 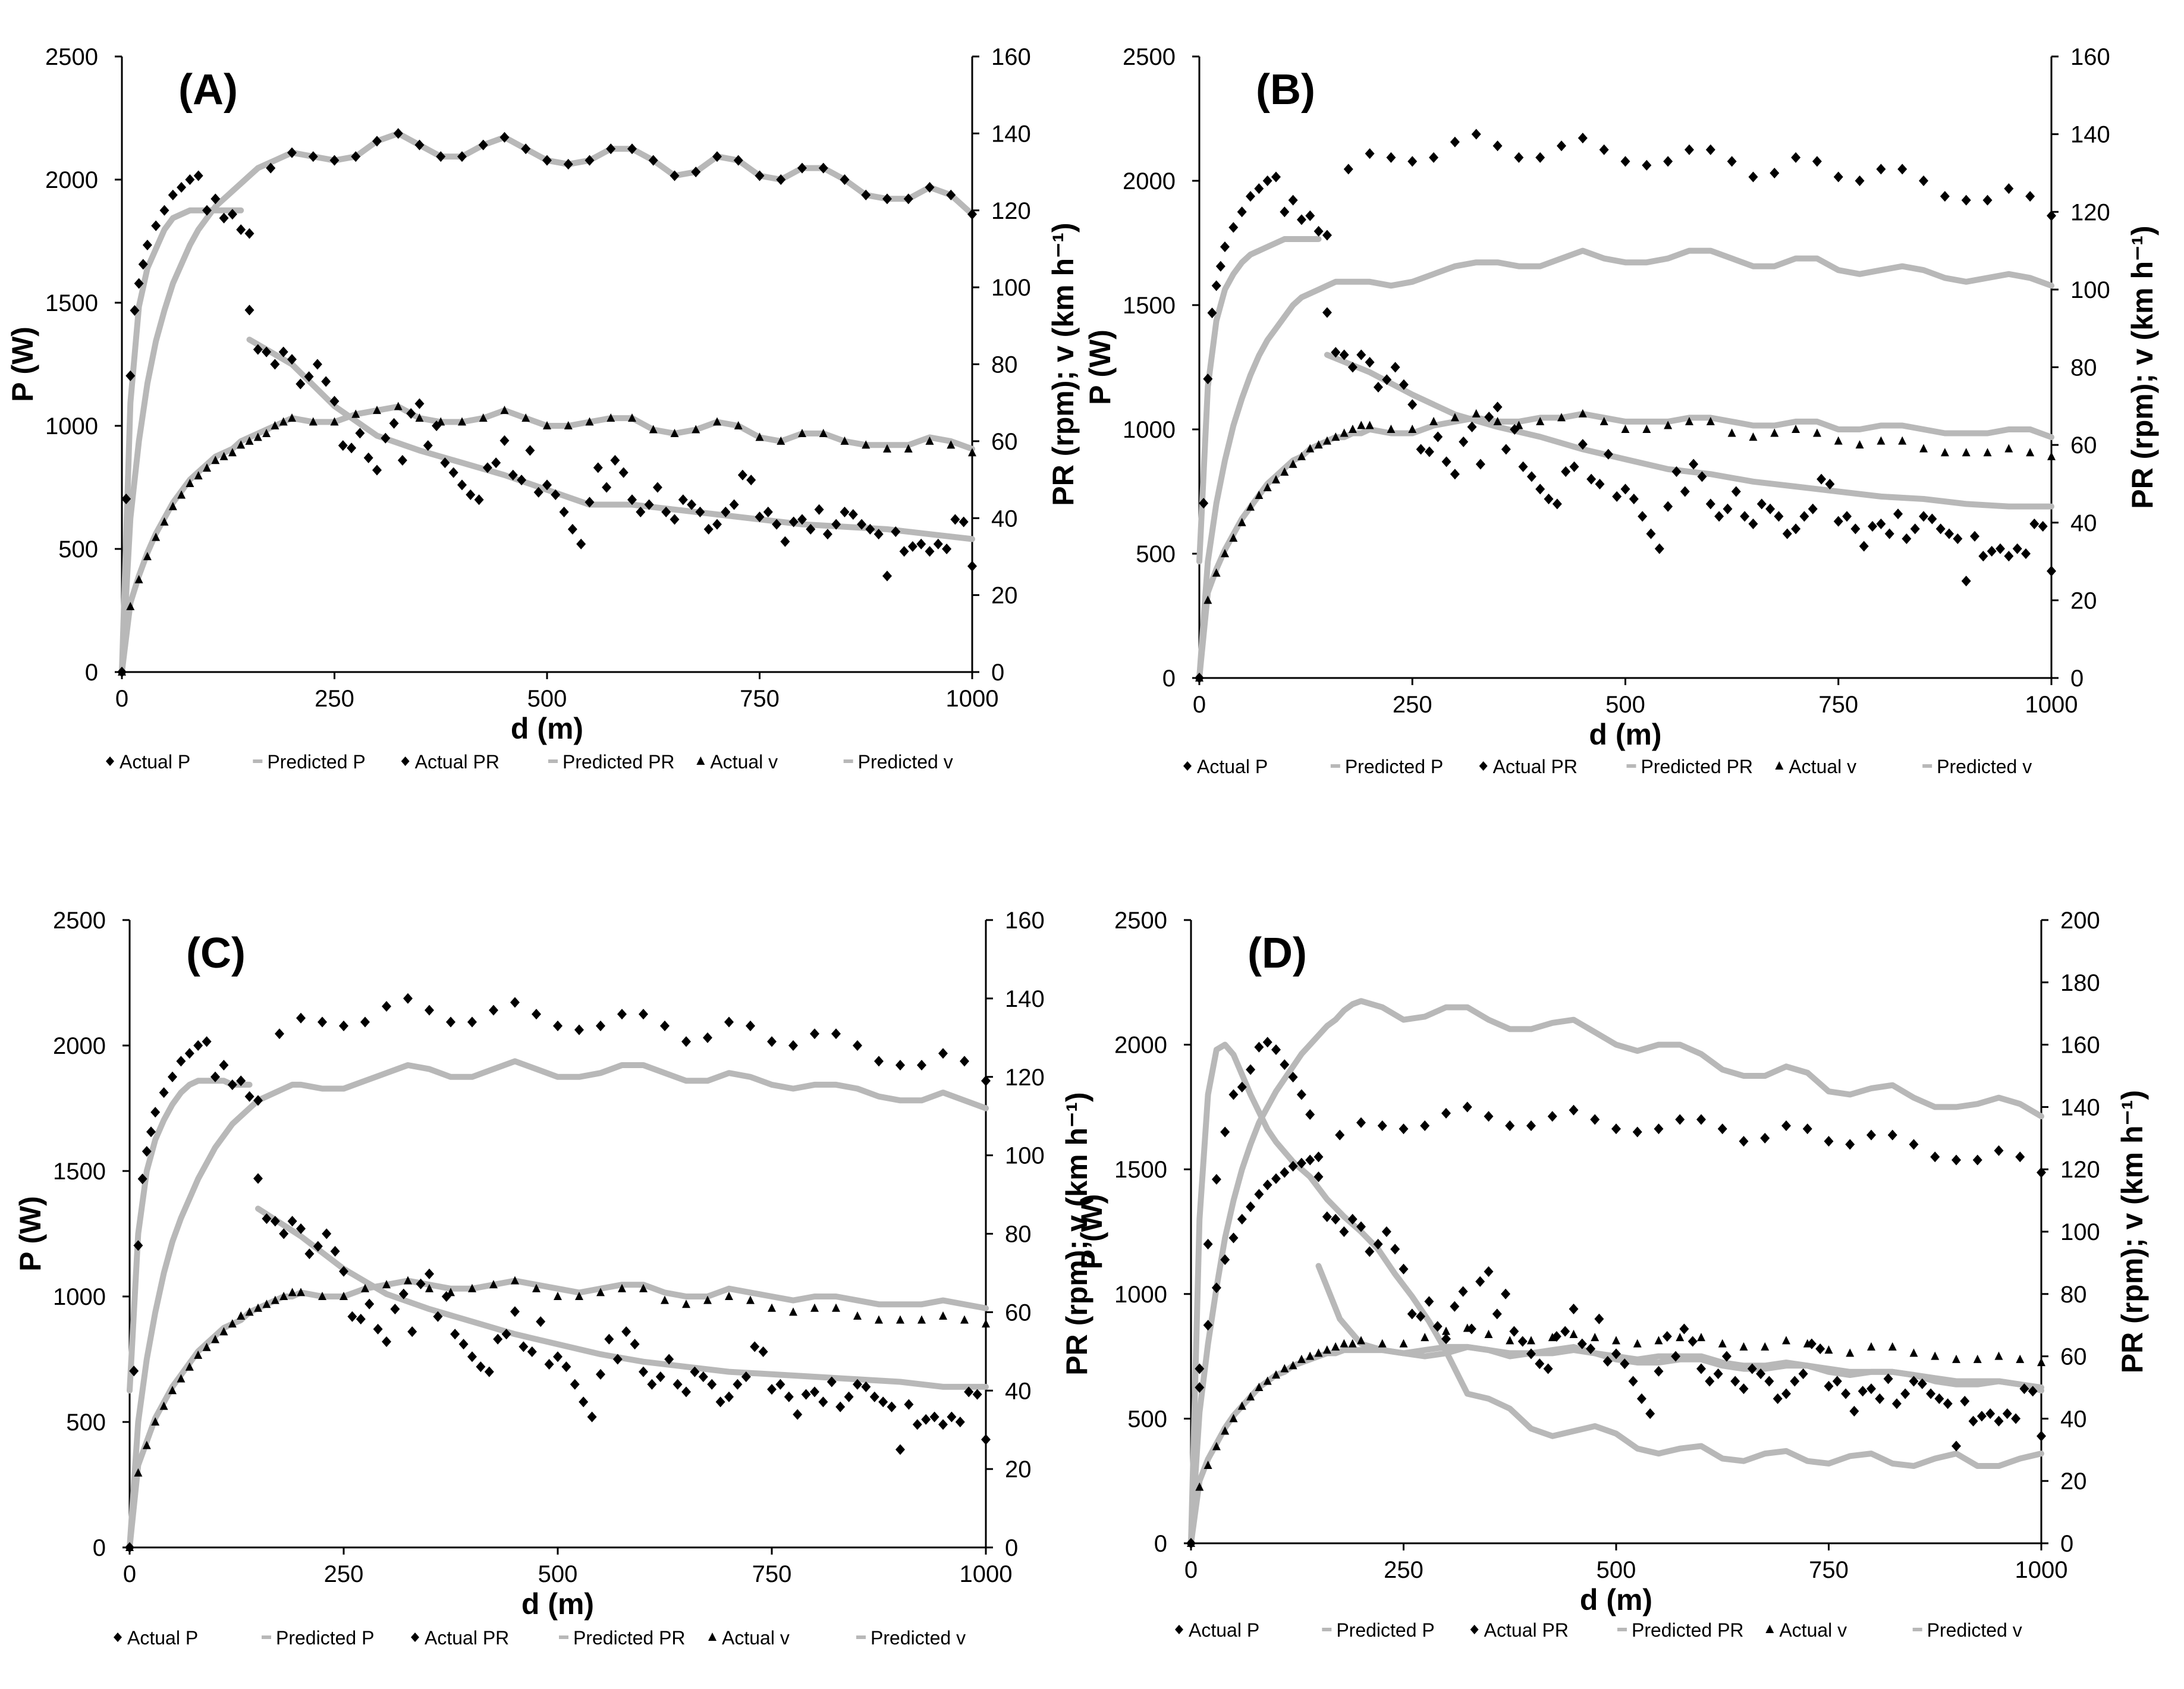 I want to click on y-tick-label: 2500, so click(x=1140, y=921).